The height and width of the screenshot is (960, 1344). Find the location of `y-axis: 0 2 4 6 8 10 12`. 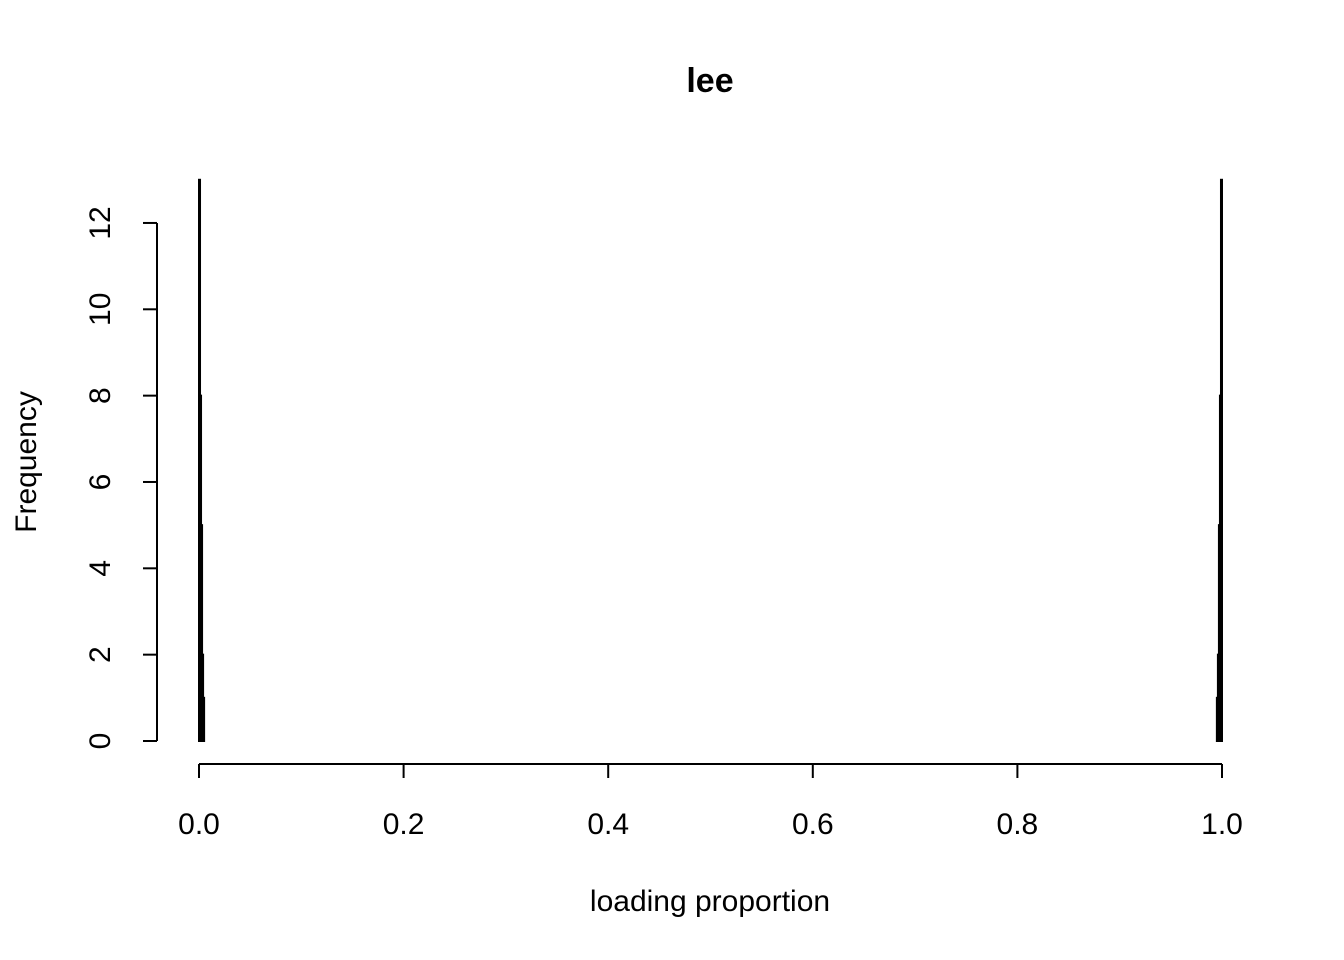

y-axis: 0 2 4 6 8 10 12 is located at coordinates (121, 478).